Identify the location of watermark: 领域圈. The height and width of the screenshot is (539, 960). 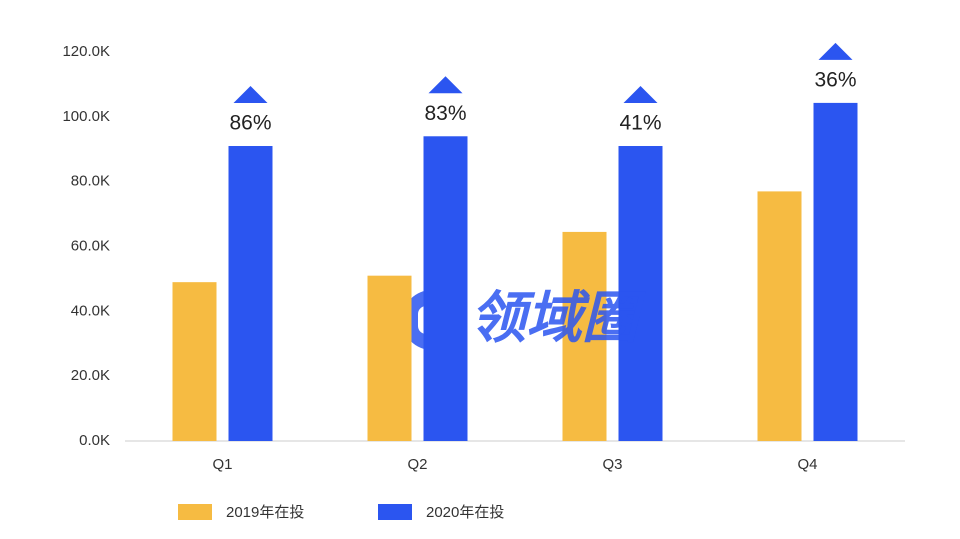
(558, 317).